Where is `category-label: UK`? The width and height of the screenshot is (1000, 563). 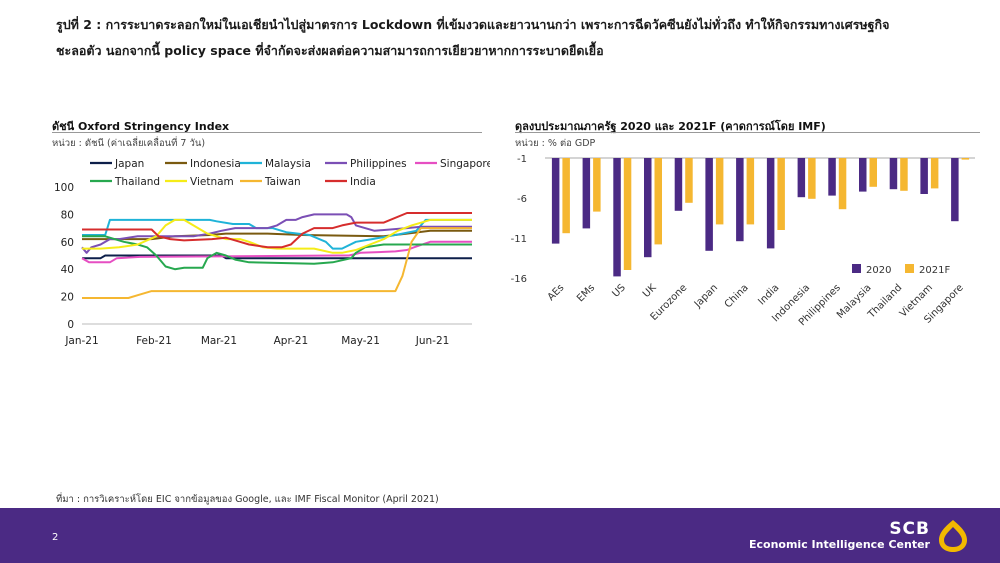
category-label: UK is located at coordinates (650, 291).